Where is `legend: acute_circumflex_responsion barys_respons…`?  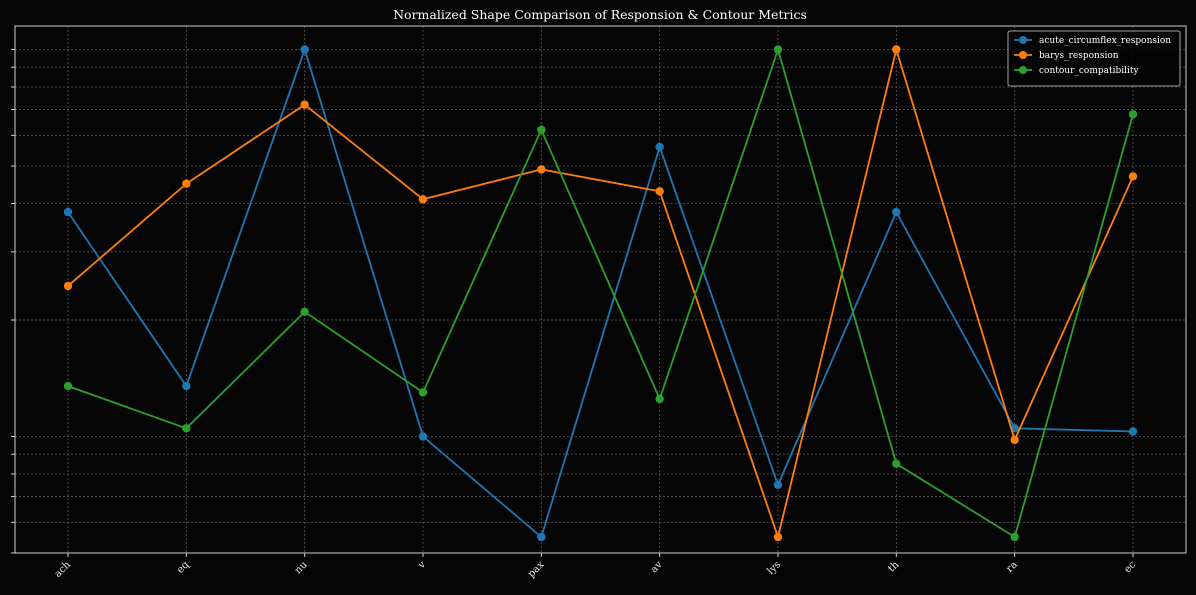
legend: acute_circumflex_responsion barys_respons… is located at coordinates (1094, 58).